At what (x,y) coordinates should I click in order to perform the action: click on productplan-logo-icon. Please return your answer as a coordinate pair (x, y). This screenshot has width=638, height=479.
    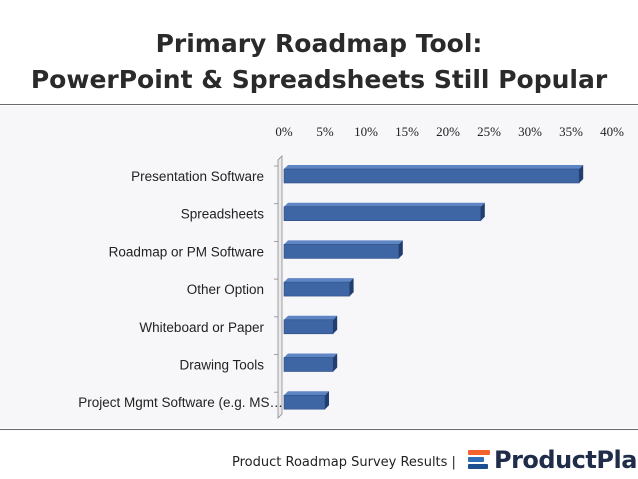
    Looking at the image, I should click on (479, 460).